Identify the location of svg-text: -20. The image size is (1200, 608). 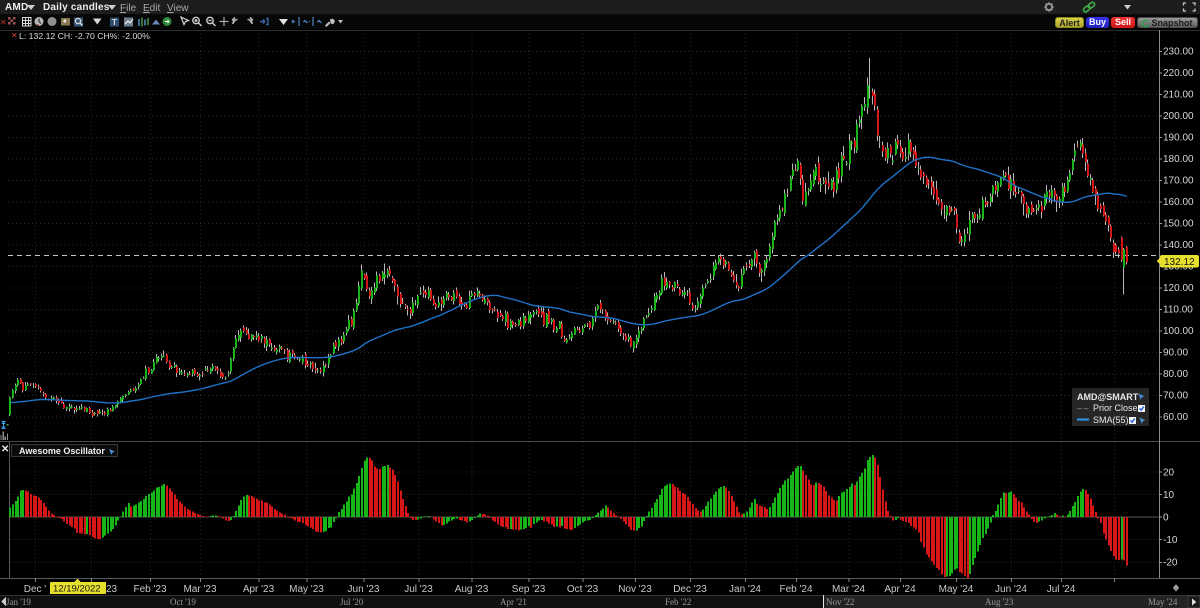
(1170, 563).